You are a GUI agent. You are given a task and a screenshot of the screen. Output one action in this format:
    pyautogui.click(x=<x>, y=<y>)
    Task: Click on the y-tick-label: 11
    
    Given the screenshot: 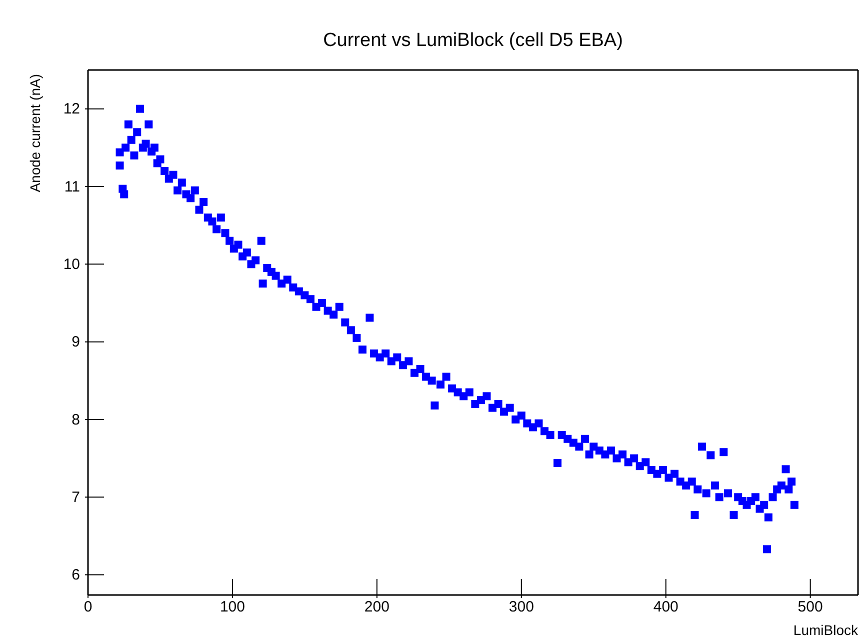 What is the action you would take?
    pyautogui.click(x=72, y=187)
    